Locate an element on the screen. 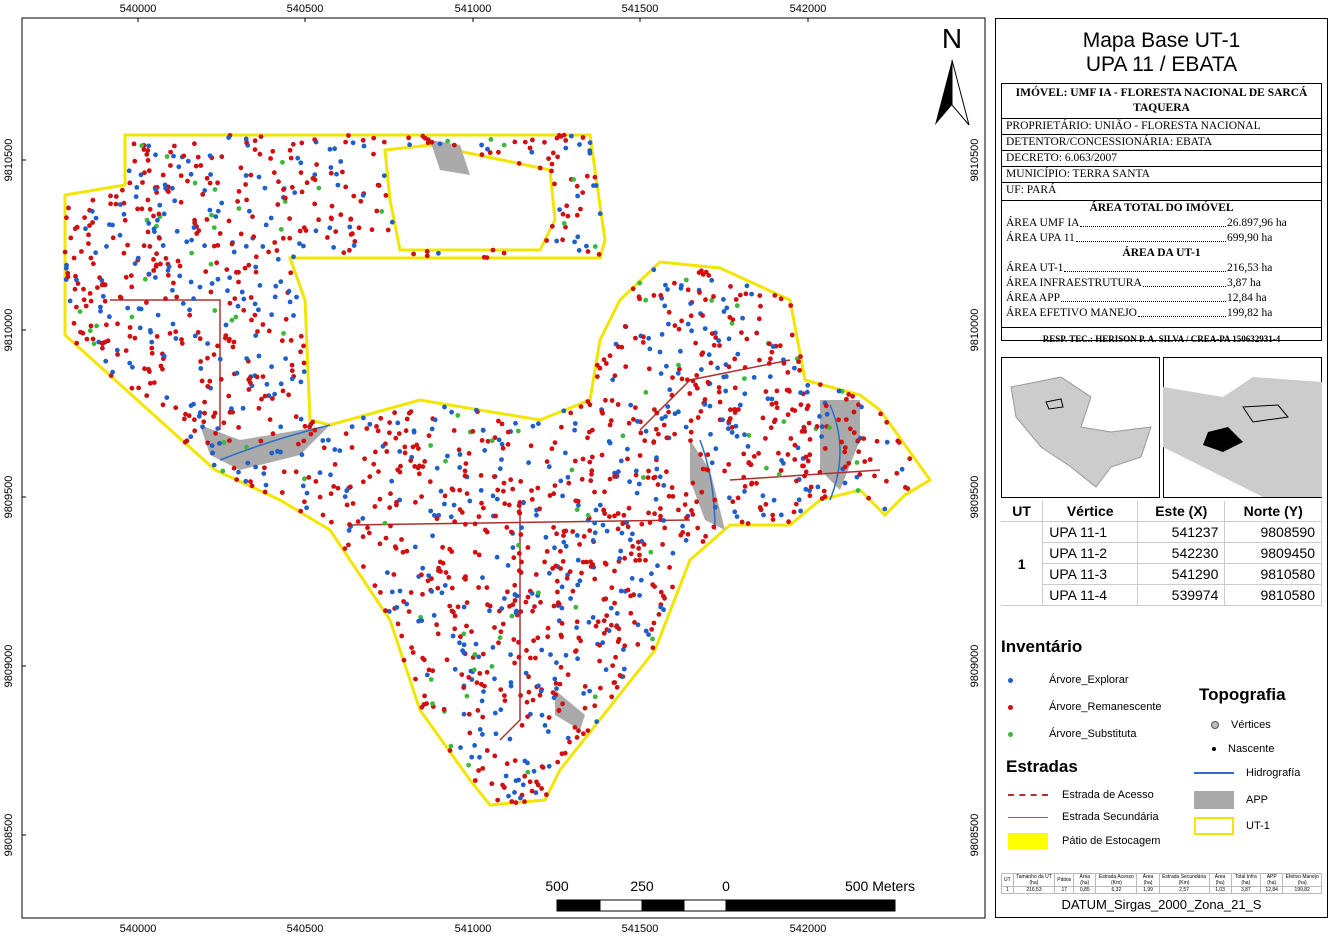  area-value: 216,53 ha is located at coordinates (1250, 268).